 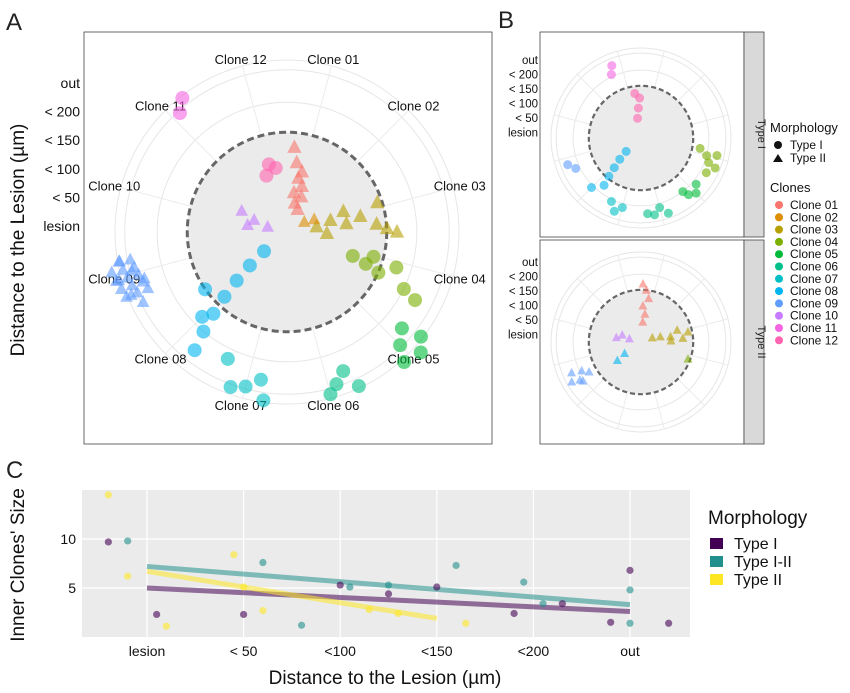 I want to click on legend-clones-title: Clones, so click(x=790, y=187).